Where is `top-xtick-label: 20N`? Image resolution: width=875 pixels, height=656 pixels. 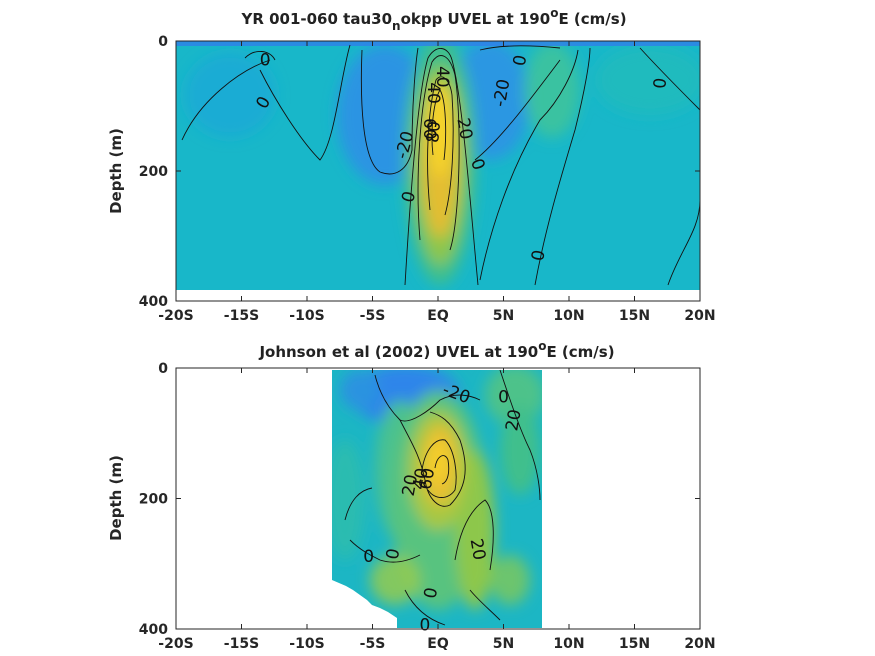
top-xtick-label: 20N is located at coordinates (699, 316).